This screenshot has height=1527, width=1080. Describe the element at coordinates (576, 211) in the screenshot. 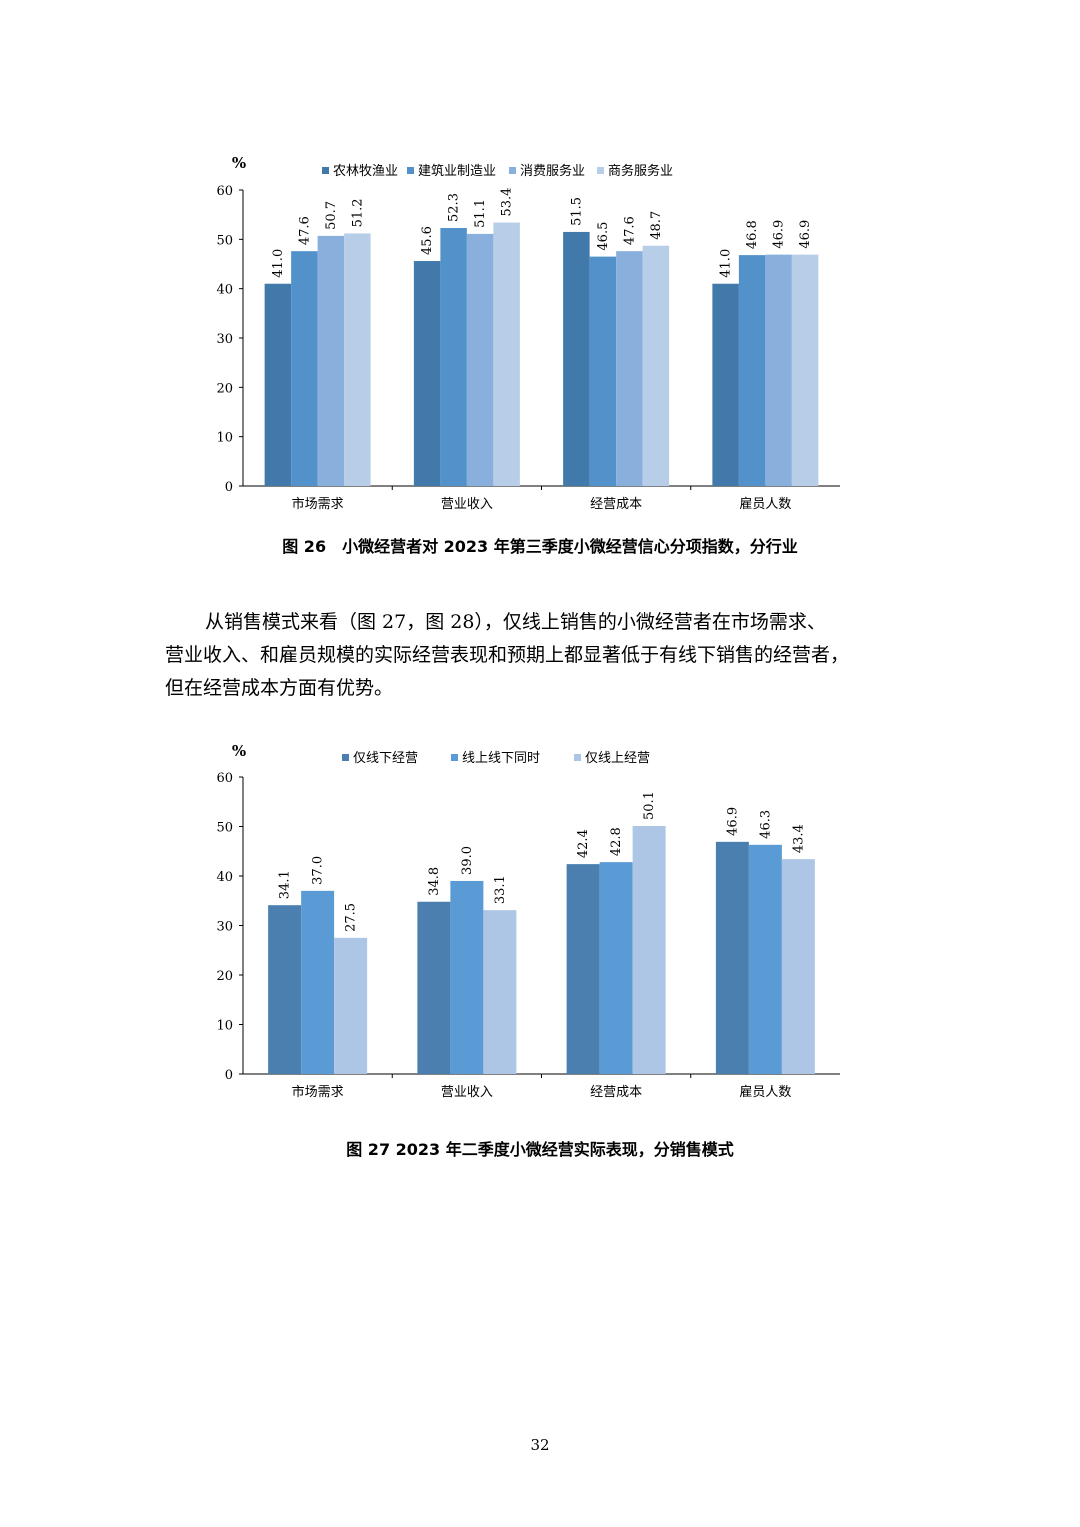

I see `data-label: 51.5` at that location.